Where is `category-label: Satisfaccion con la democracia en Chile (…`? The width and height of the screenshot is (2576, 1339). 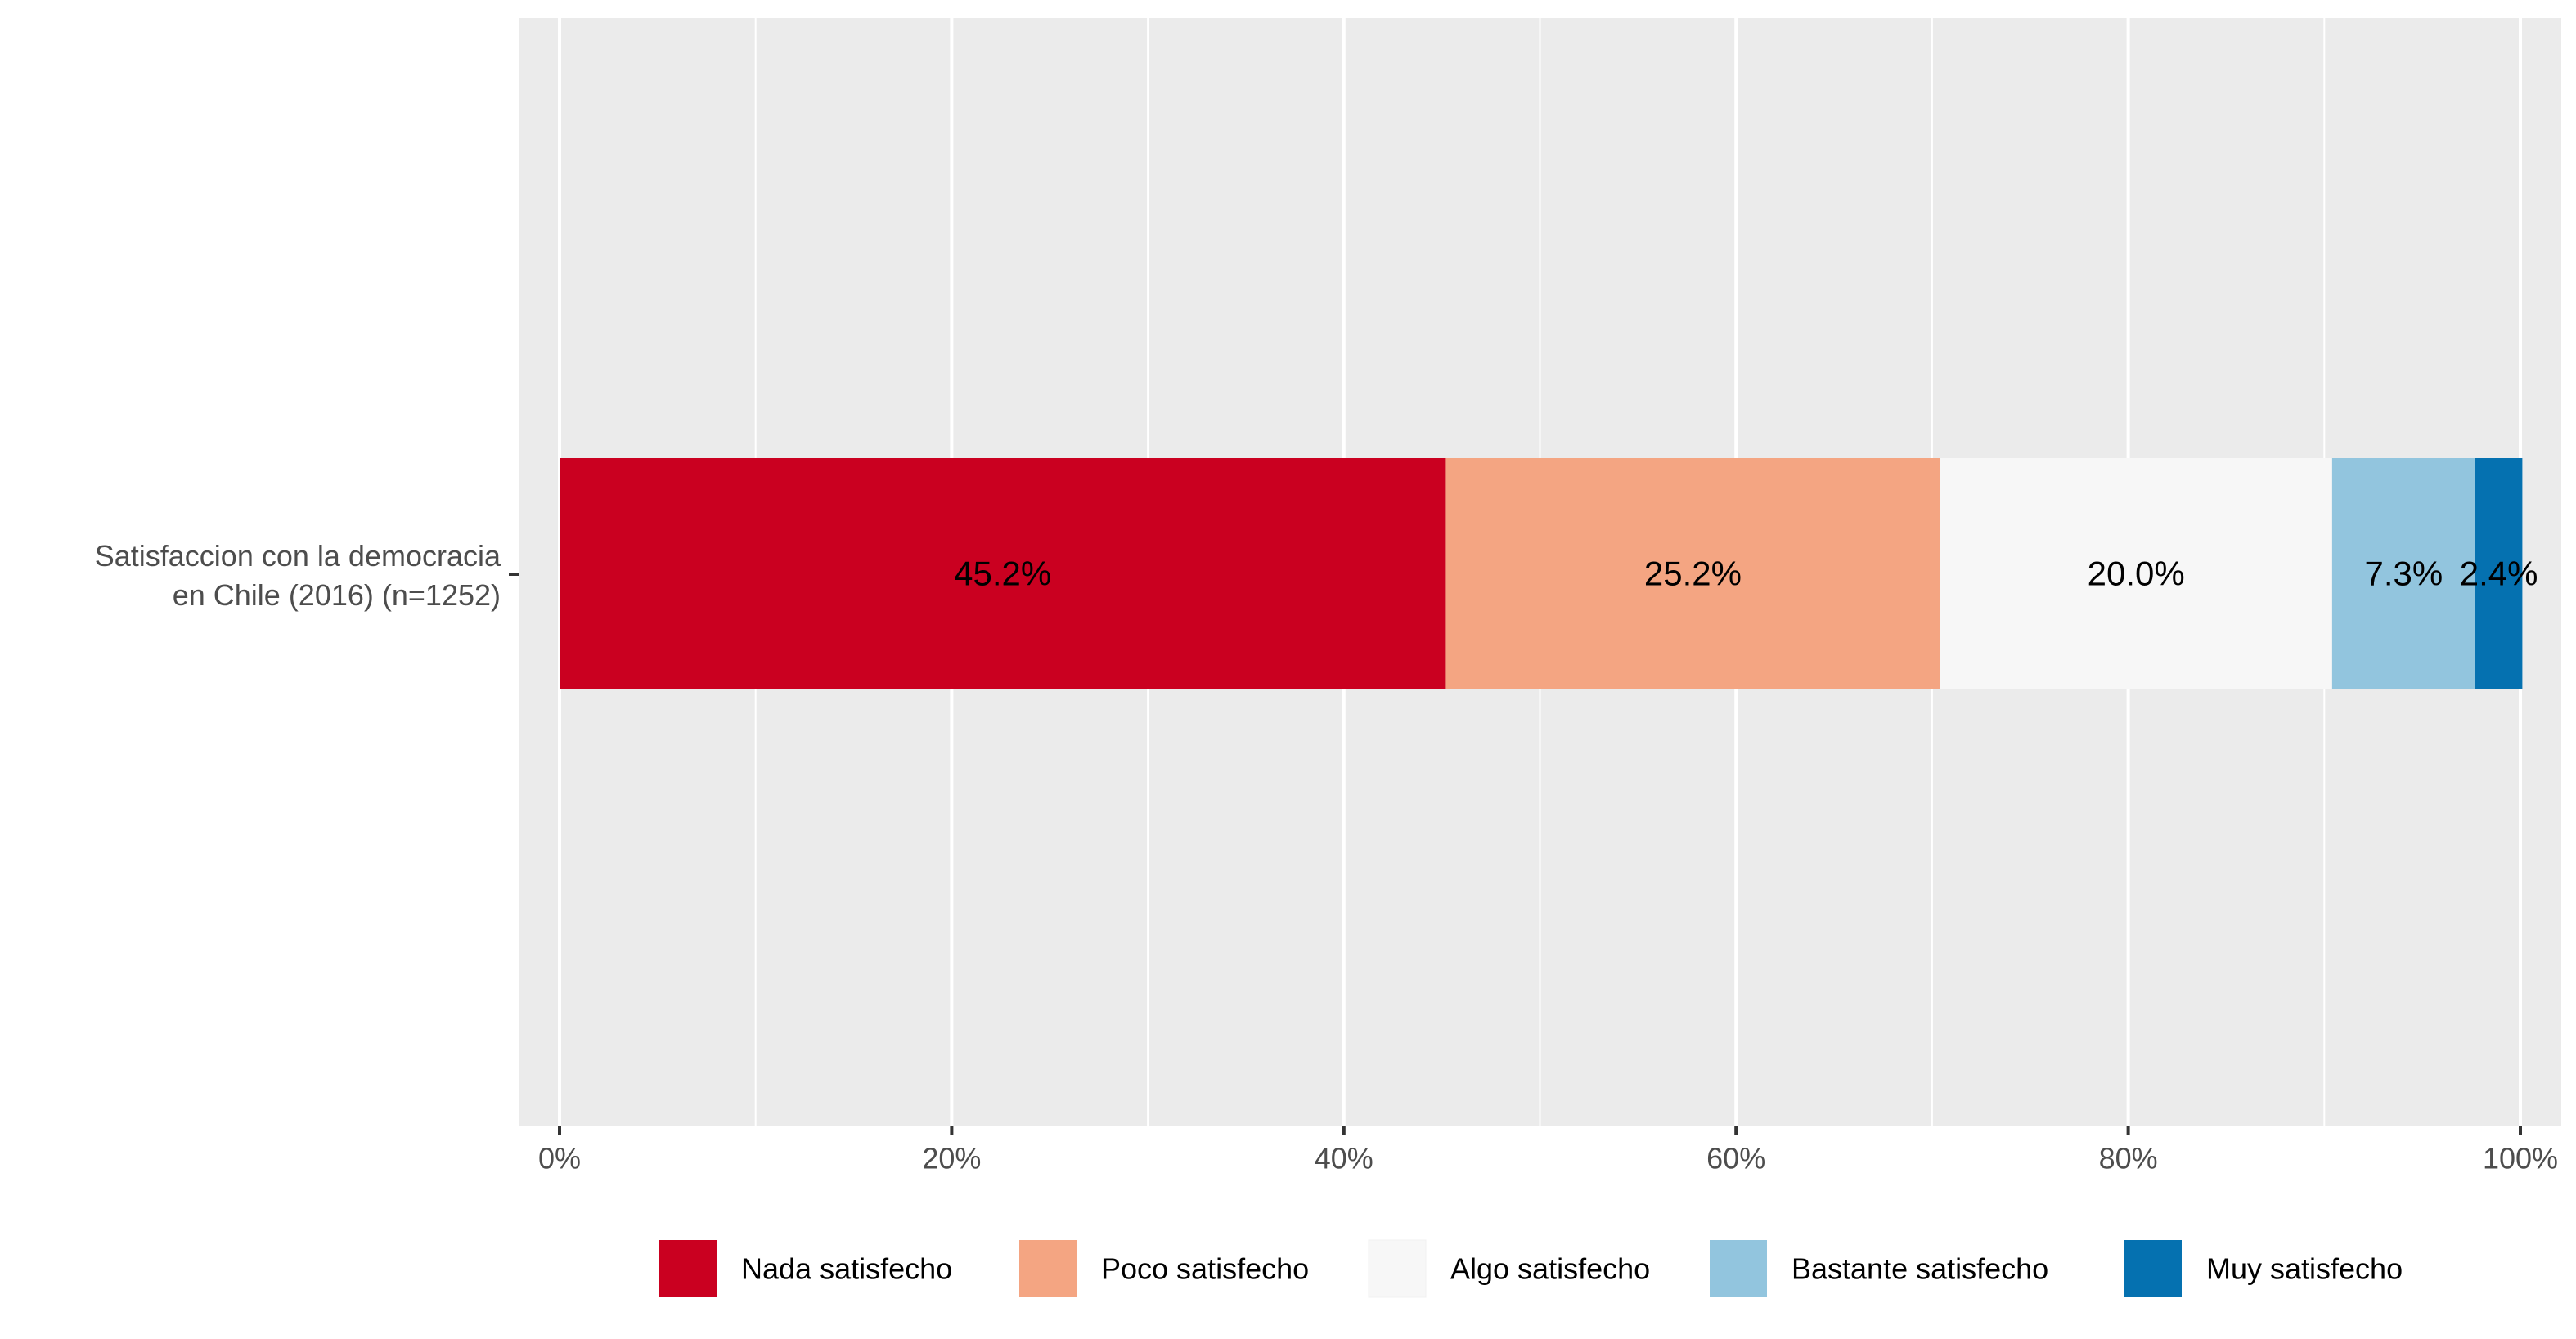
category-label: Satisfaccion con la democracia en Chile (… is located at coordinates (298, 575).